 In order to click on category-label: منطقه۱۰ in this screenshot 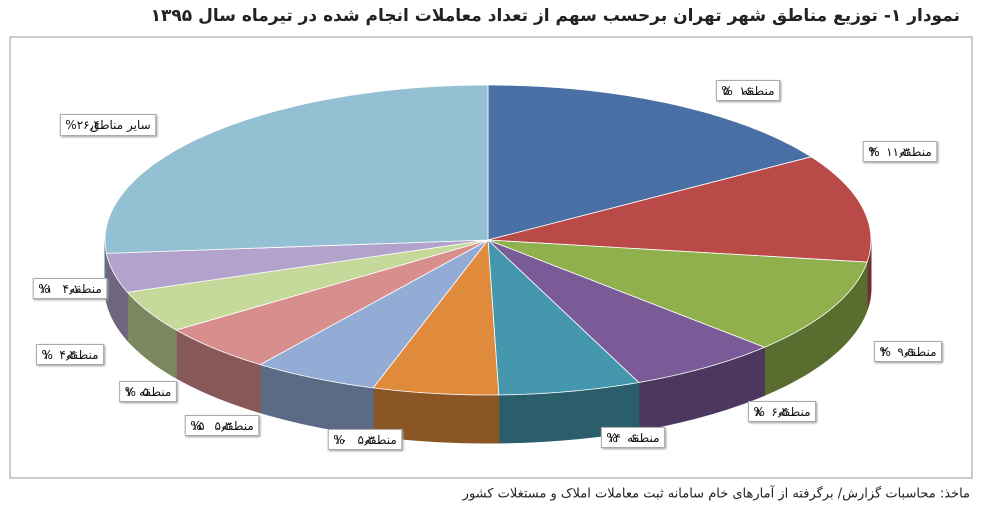, I will do `click(366, 440)`.